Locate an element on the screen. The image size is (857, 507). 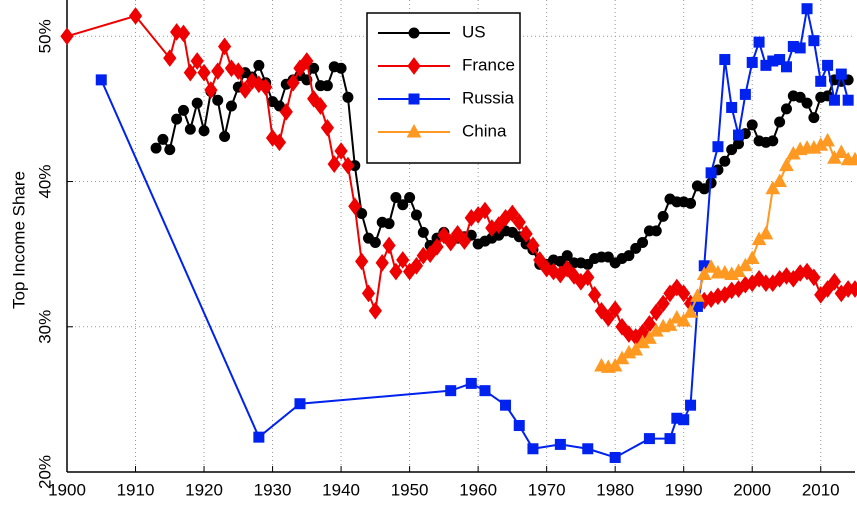
x-tick-label: 1950 is located at coordinates (410, 489).